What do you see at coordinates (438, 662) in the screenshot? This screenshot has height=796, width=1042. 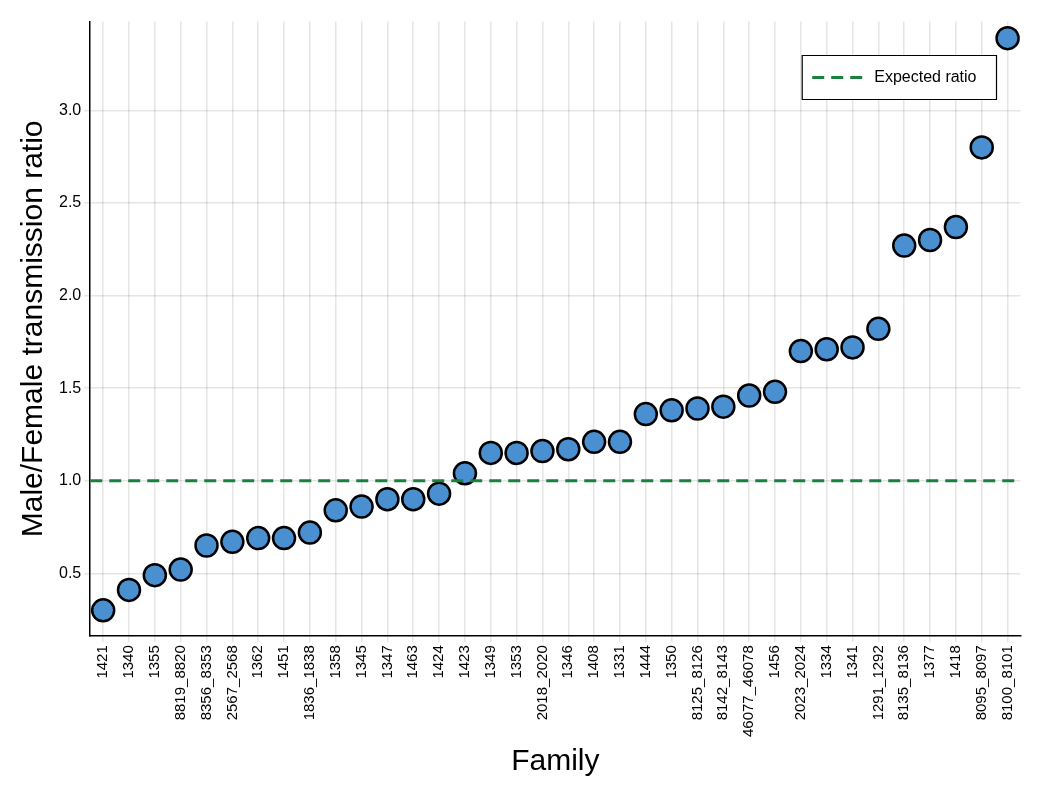 I see `x-tick-label: 1424` at bounding box center [438, 662].